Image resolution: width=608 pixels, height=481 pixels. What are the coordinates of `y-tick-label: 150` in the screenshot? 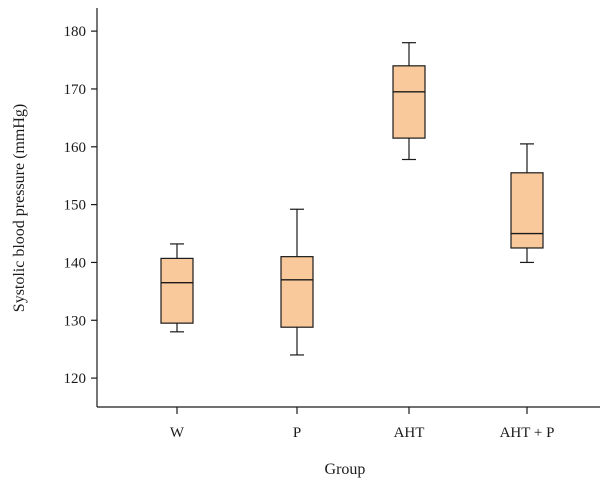 It's located at (75, 206).